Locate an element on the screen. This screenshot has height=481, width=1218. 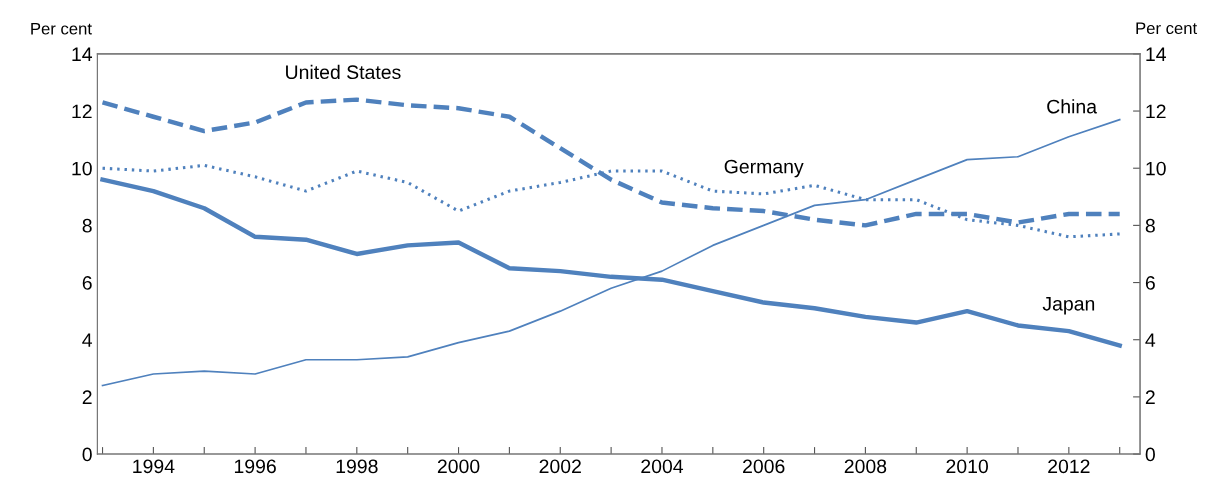
series-label: China is located at coordinates (1072, 106).